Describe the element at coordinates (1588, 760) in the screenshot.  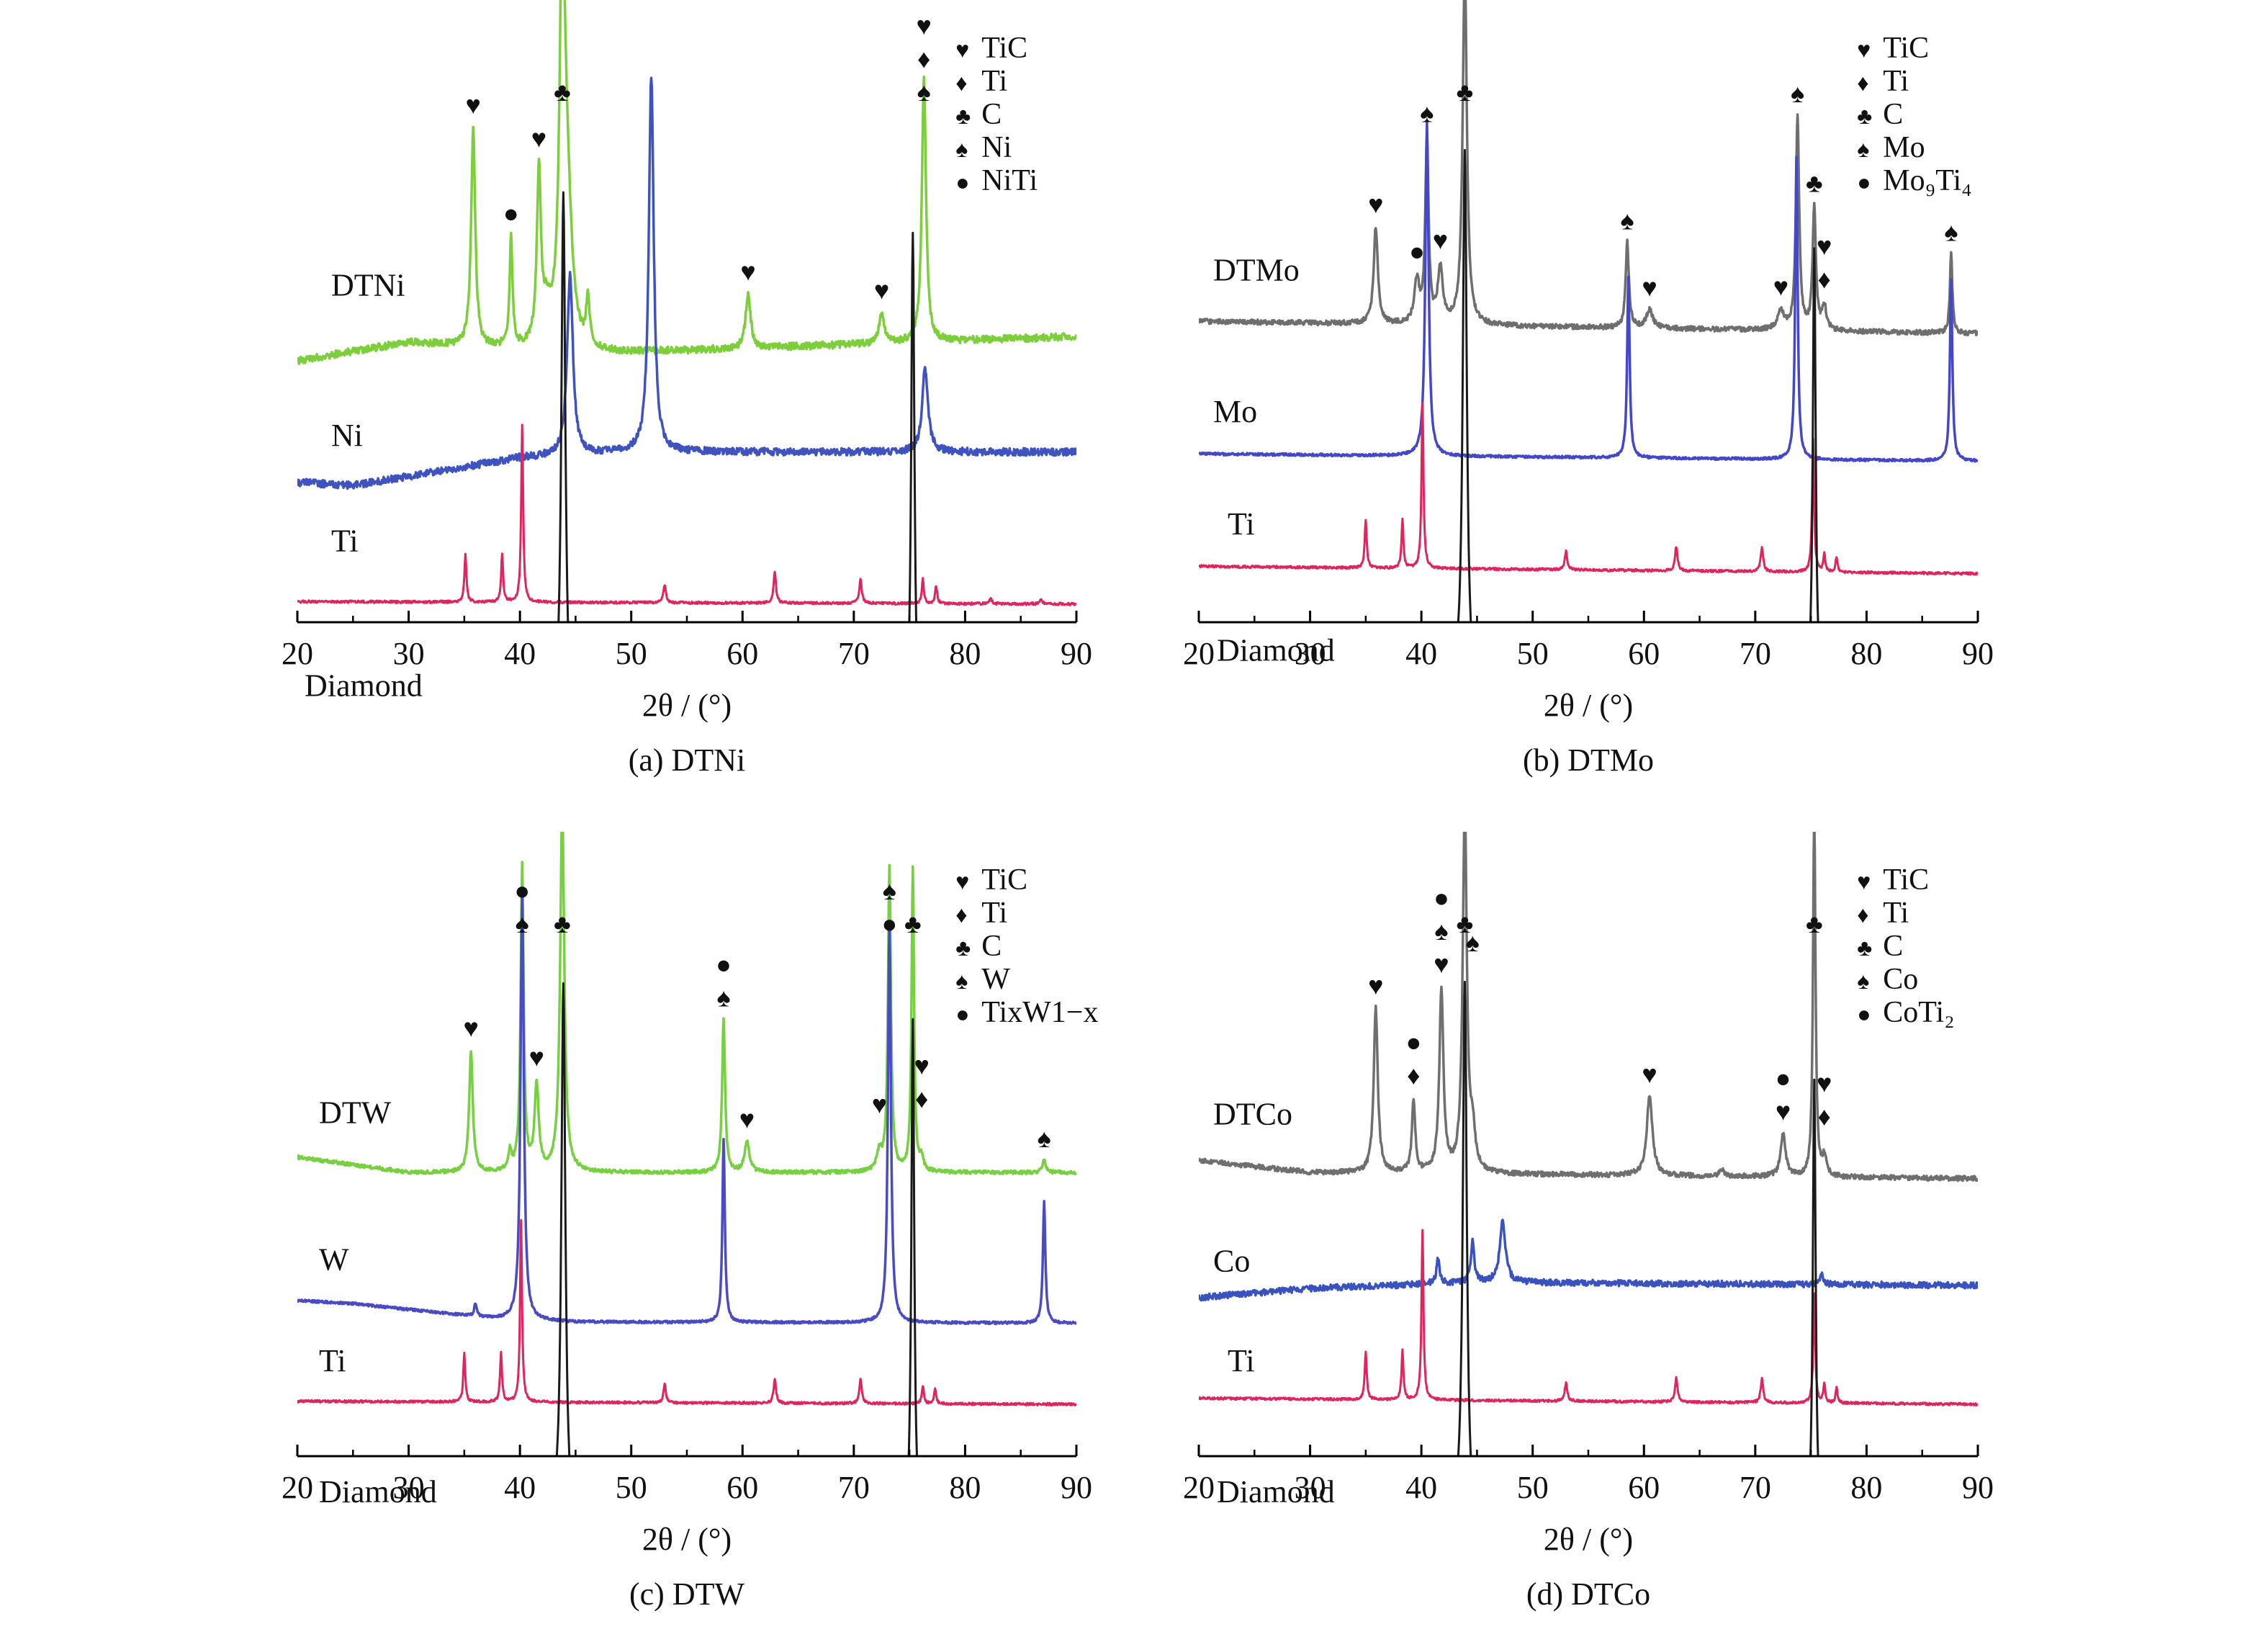
I see `panel-caption: (b) DTMo` at that location.